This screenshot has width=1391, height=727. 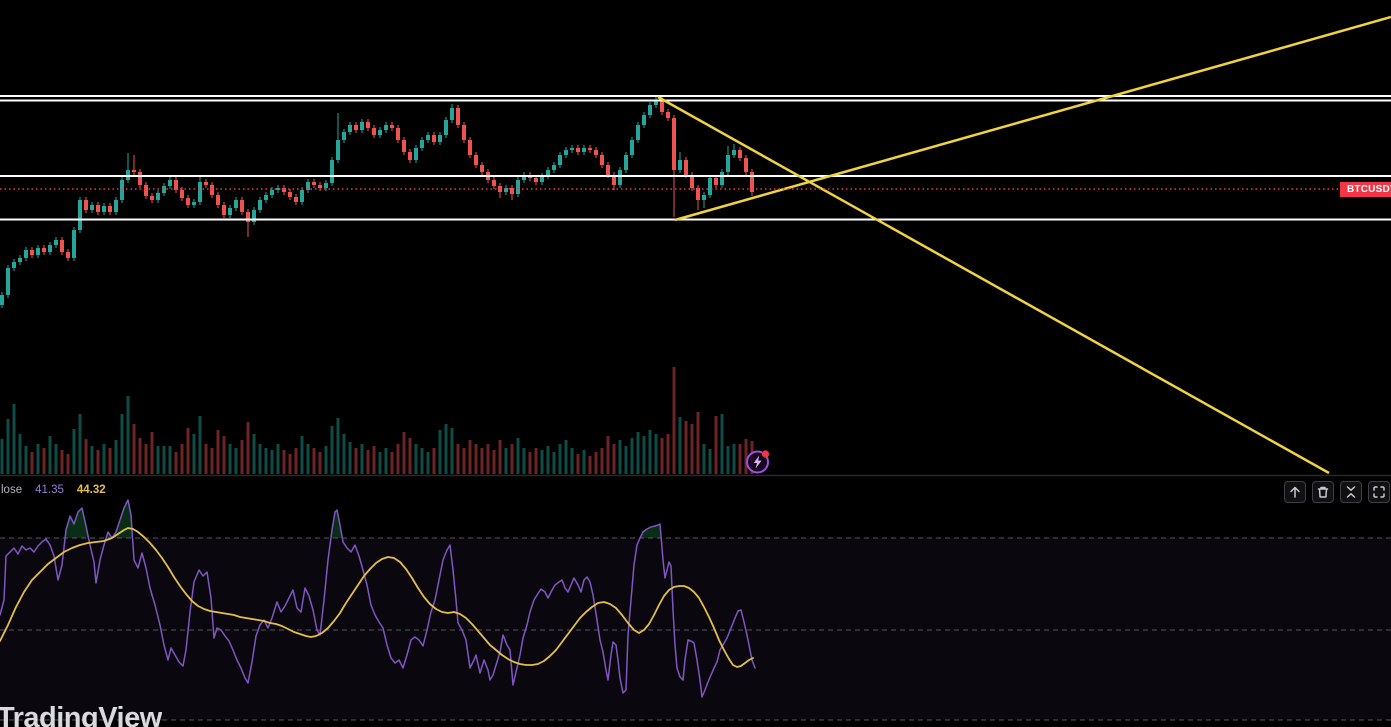 I want to click on collapse-pane-button, so click(x=1351, y=492).